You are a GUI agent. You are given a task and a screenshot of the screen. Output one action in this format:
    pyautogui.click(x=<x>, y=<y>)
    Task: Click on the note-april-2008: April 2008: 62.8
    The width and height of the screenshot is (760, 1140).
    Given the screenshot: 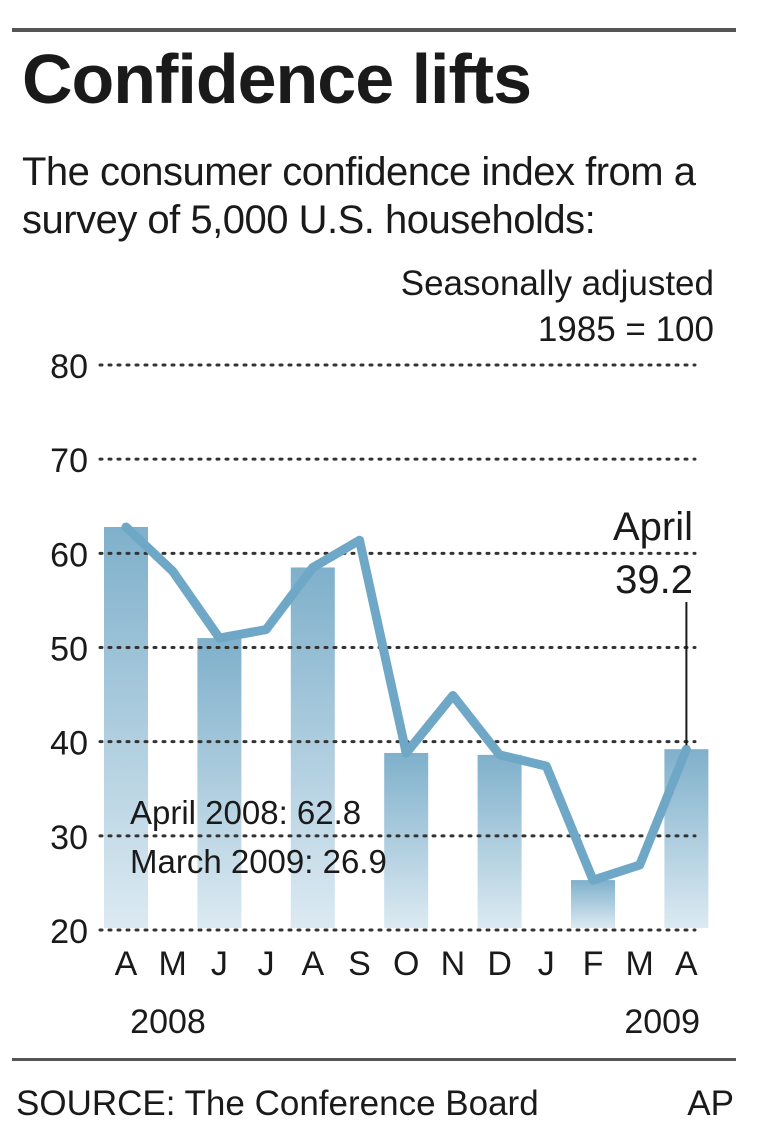 What is the action you would take?
    pyautogui.click(x=245, y=812)
    